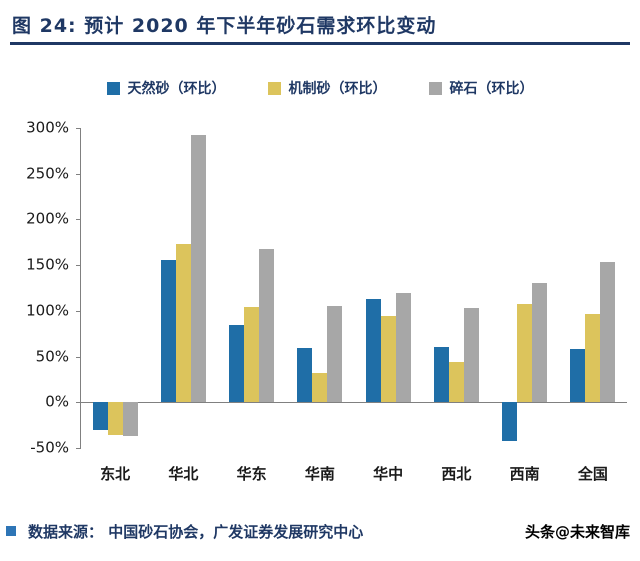  I want to click on legend-label: 天然砂（环比）, so click(176, 89).